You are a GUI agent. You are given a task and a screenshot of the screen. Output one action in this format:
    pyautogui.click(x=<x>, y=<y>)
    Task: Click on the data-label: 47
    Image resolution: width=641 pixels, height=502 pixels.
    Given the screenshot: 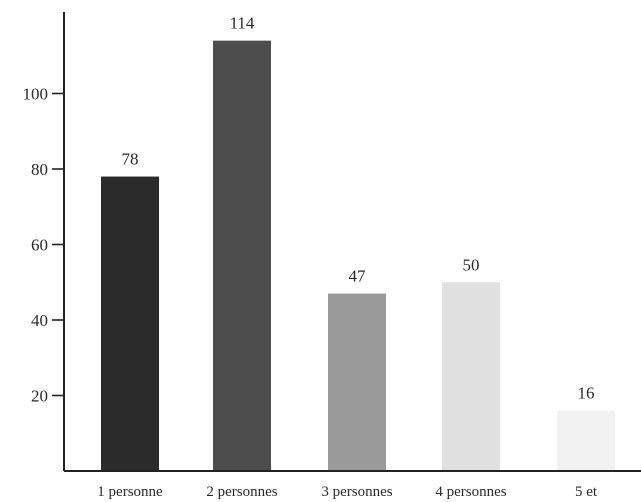 What is the action you would take?
    pyautogui.click(x=358, y=276)
    